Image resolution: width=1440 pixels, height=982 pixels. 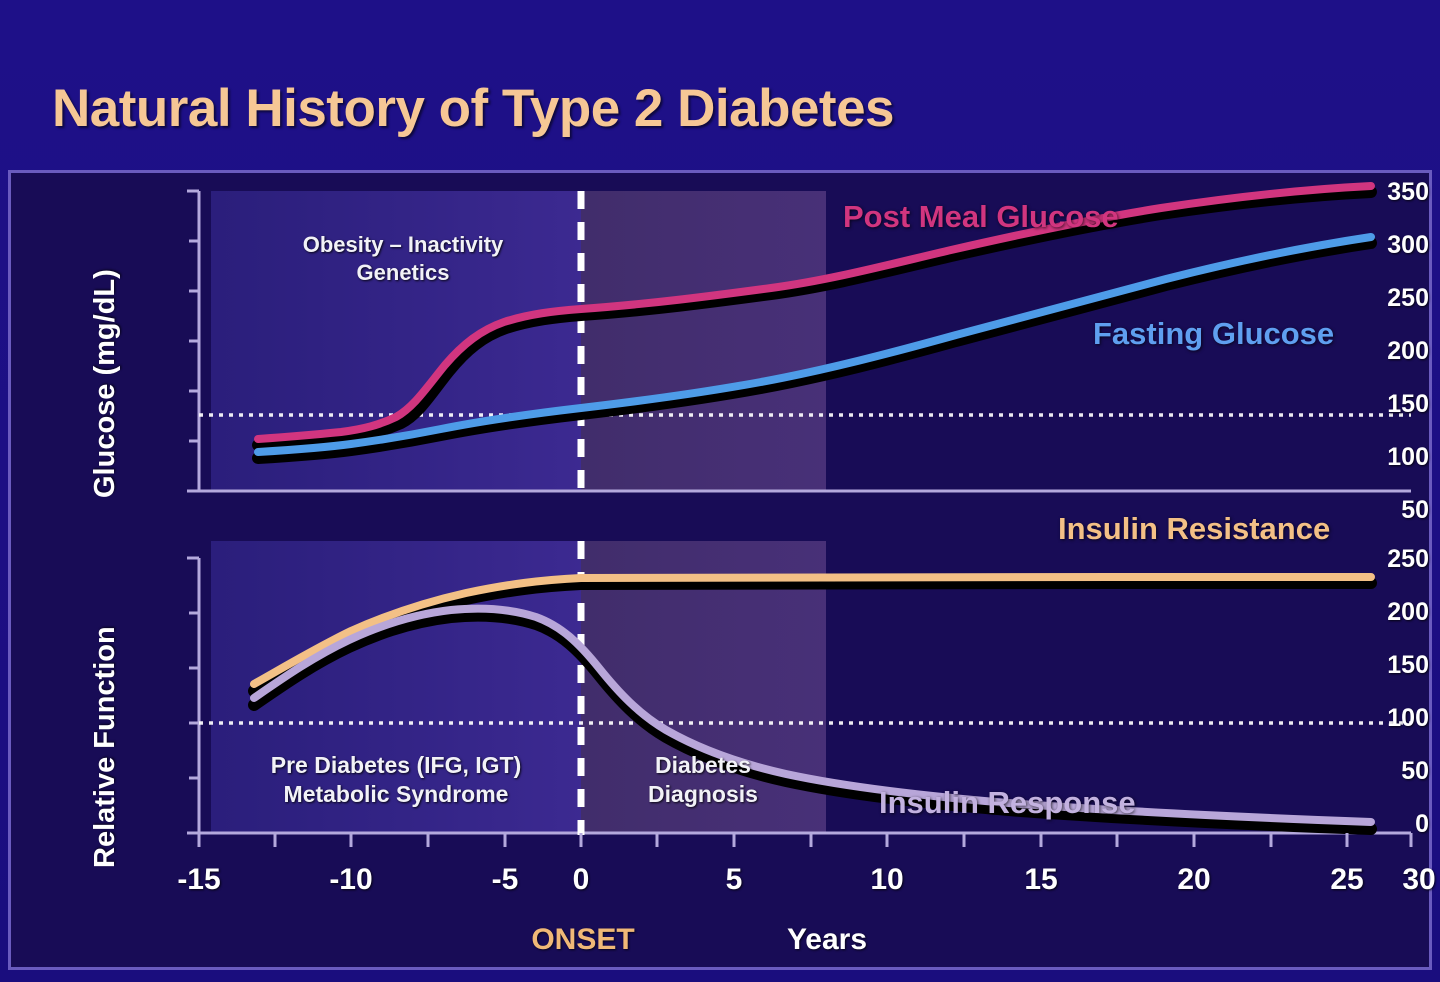 I want to click on x-tick-label: 30, so click(x=1419, y=879).